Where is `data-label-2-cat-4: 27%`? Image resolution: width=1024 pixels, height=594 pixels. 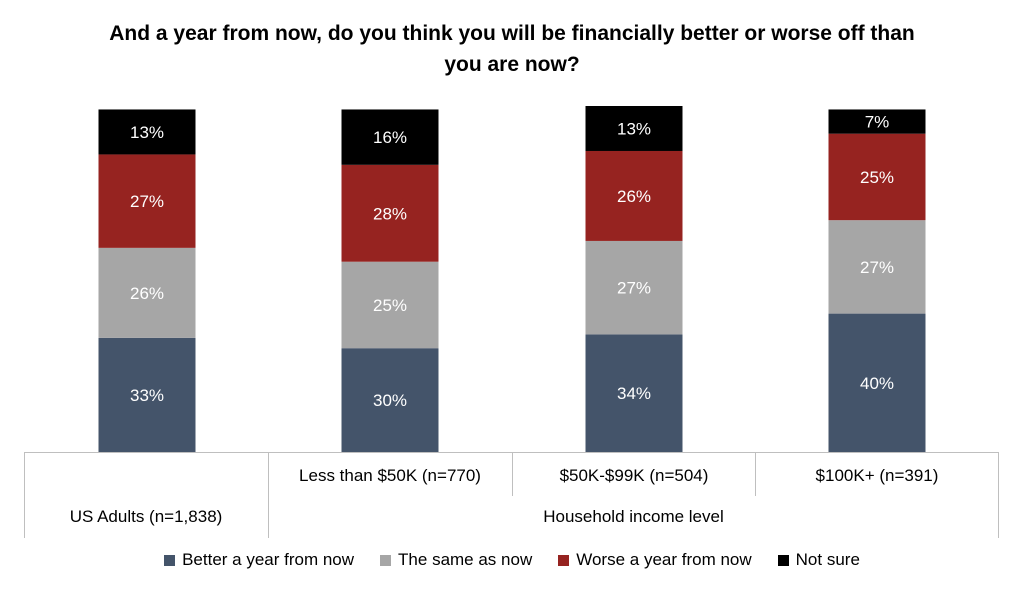 data-label-2-cat-4: 27% is located at coordinates (877, 267).